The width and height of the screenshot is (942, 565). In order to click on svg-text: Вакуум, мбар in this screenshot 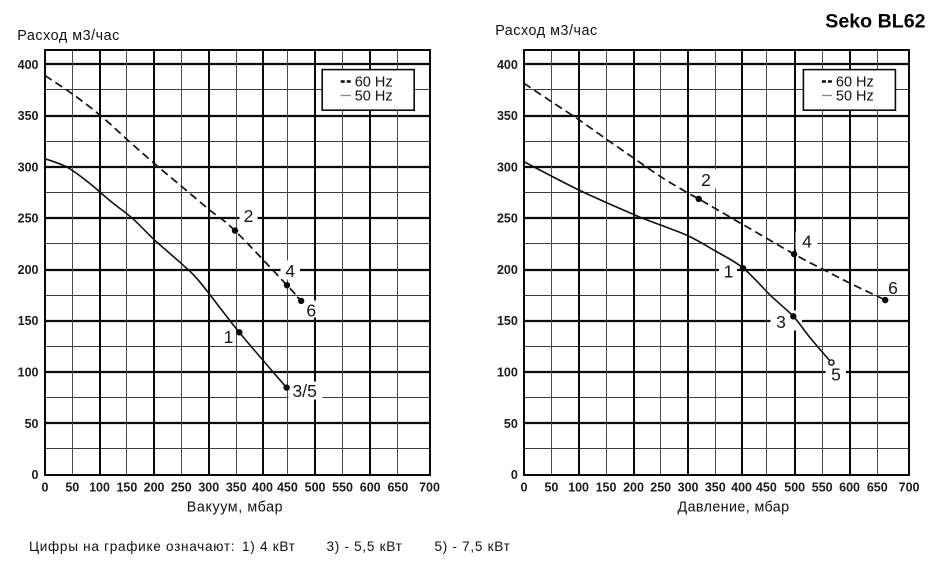, I will do `click(235, 508)`.